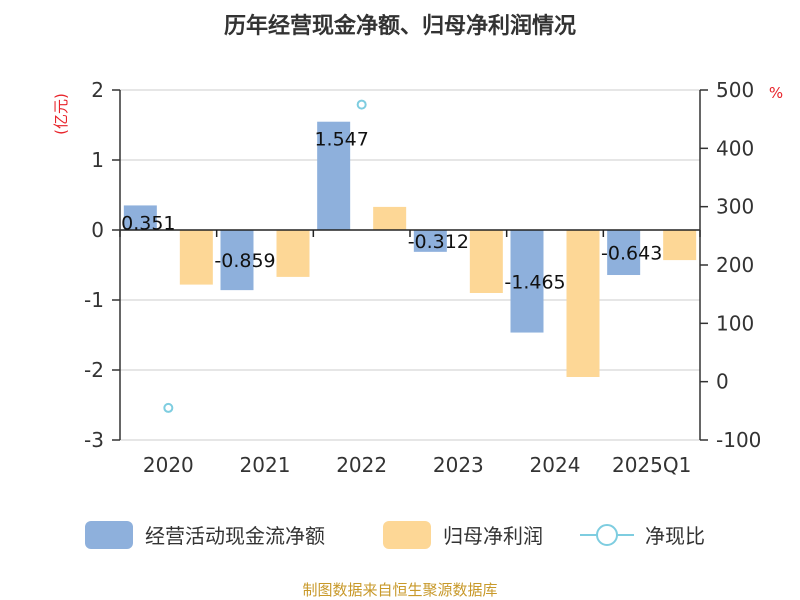  Describe the element at coordinates (244, 261) in the screenshot. I see `data-label-cashflow: -0.859` at that location.